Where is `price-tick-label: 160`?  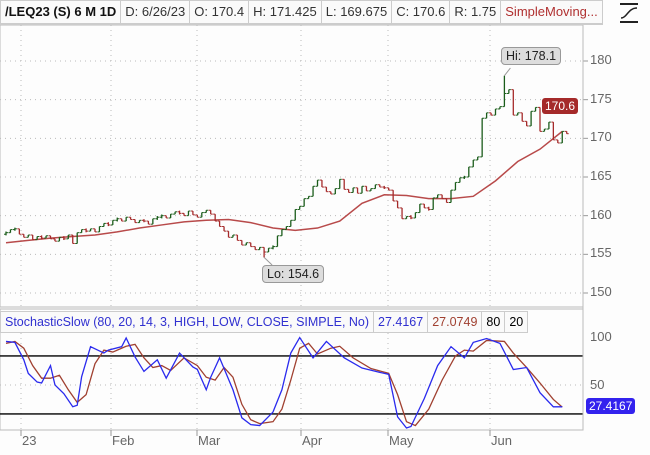
price-tick-label: 160 is located at coordinates (601, 214).